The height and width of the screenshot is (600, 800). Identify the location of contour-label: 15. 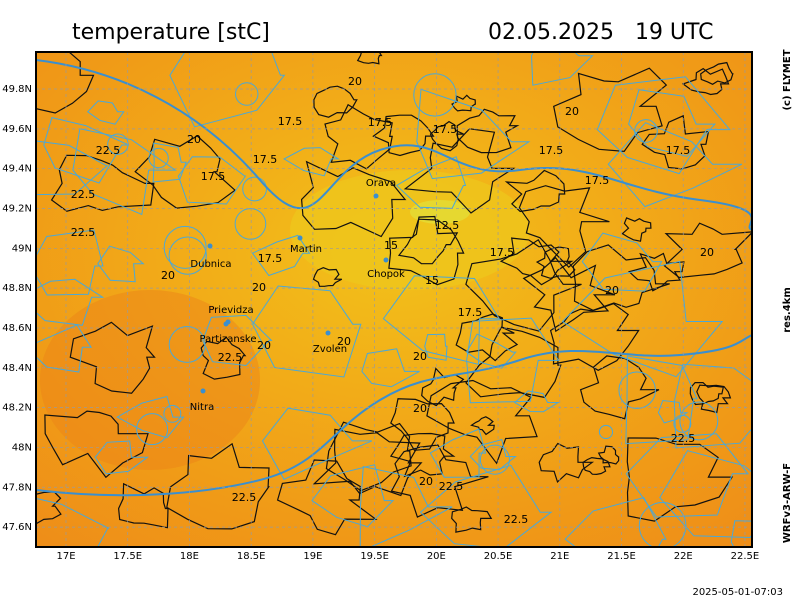
(432, 280).